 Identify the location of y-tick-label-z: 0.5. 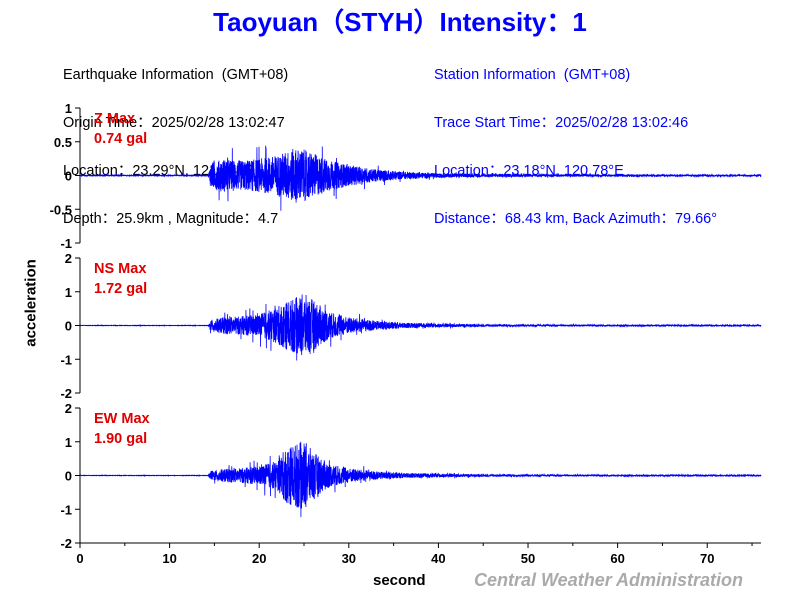
(63, 142).